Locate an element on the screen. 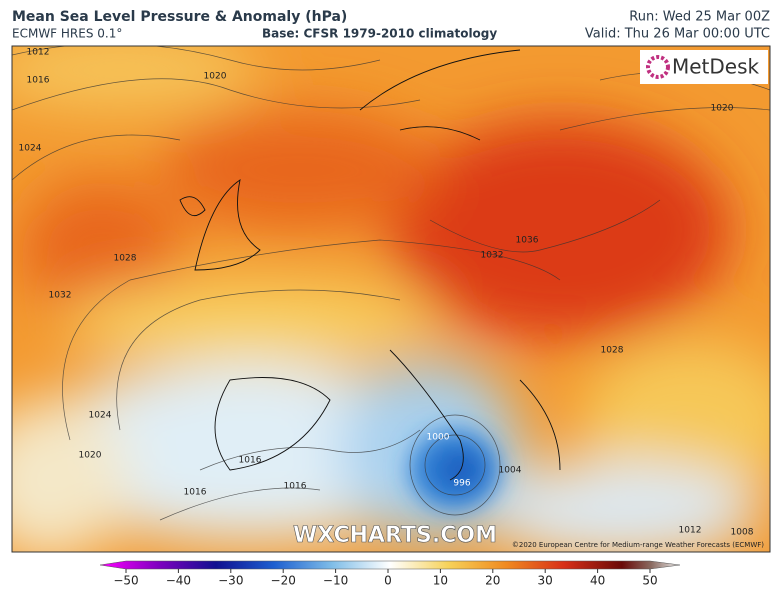 The height and width of the screenshot is (604, 784). colorbar-ticks: −50 −40 −30 −20 −10 0 10 20 30 40 50 is located at coordinates (385, 578).